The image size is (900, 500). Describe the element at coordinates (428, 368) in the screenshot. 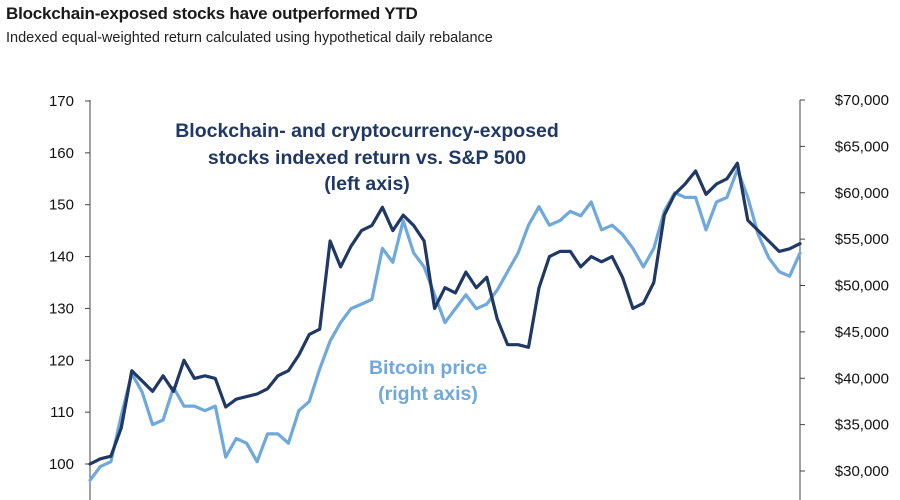

I see `bitcoin-annotation-line-1: Bitcoin price` at that location.